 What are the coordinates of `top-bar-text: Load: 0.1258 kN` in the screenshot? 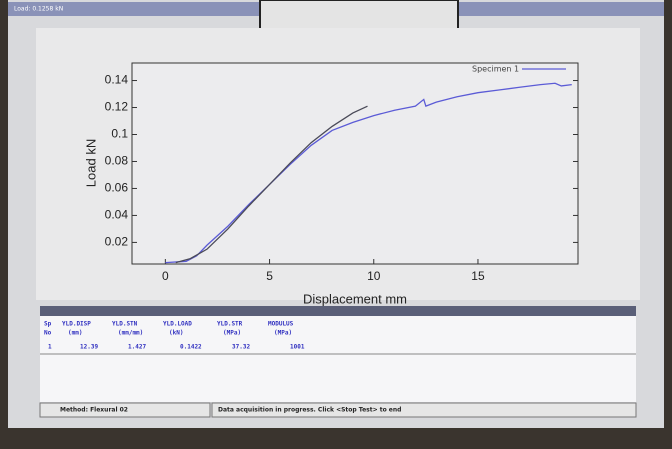 It's located at (38, 9).